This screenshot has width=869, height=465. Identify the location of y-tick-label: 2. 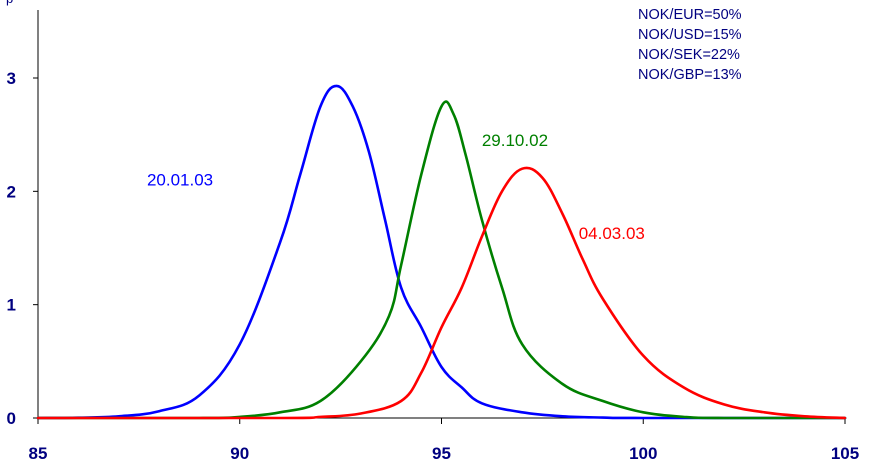
(11, 191).